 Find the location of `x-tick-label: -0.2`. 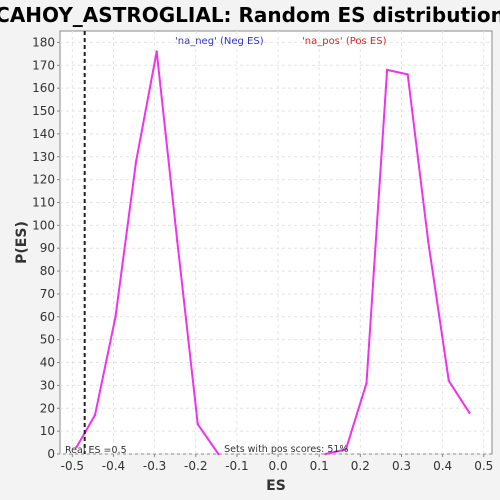

x-tick-label: -0.2 is located at coordinates (195, 466).